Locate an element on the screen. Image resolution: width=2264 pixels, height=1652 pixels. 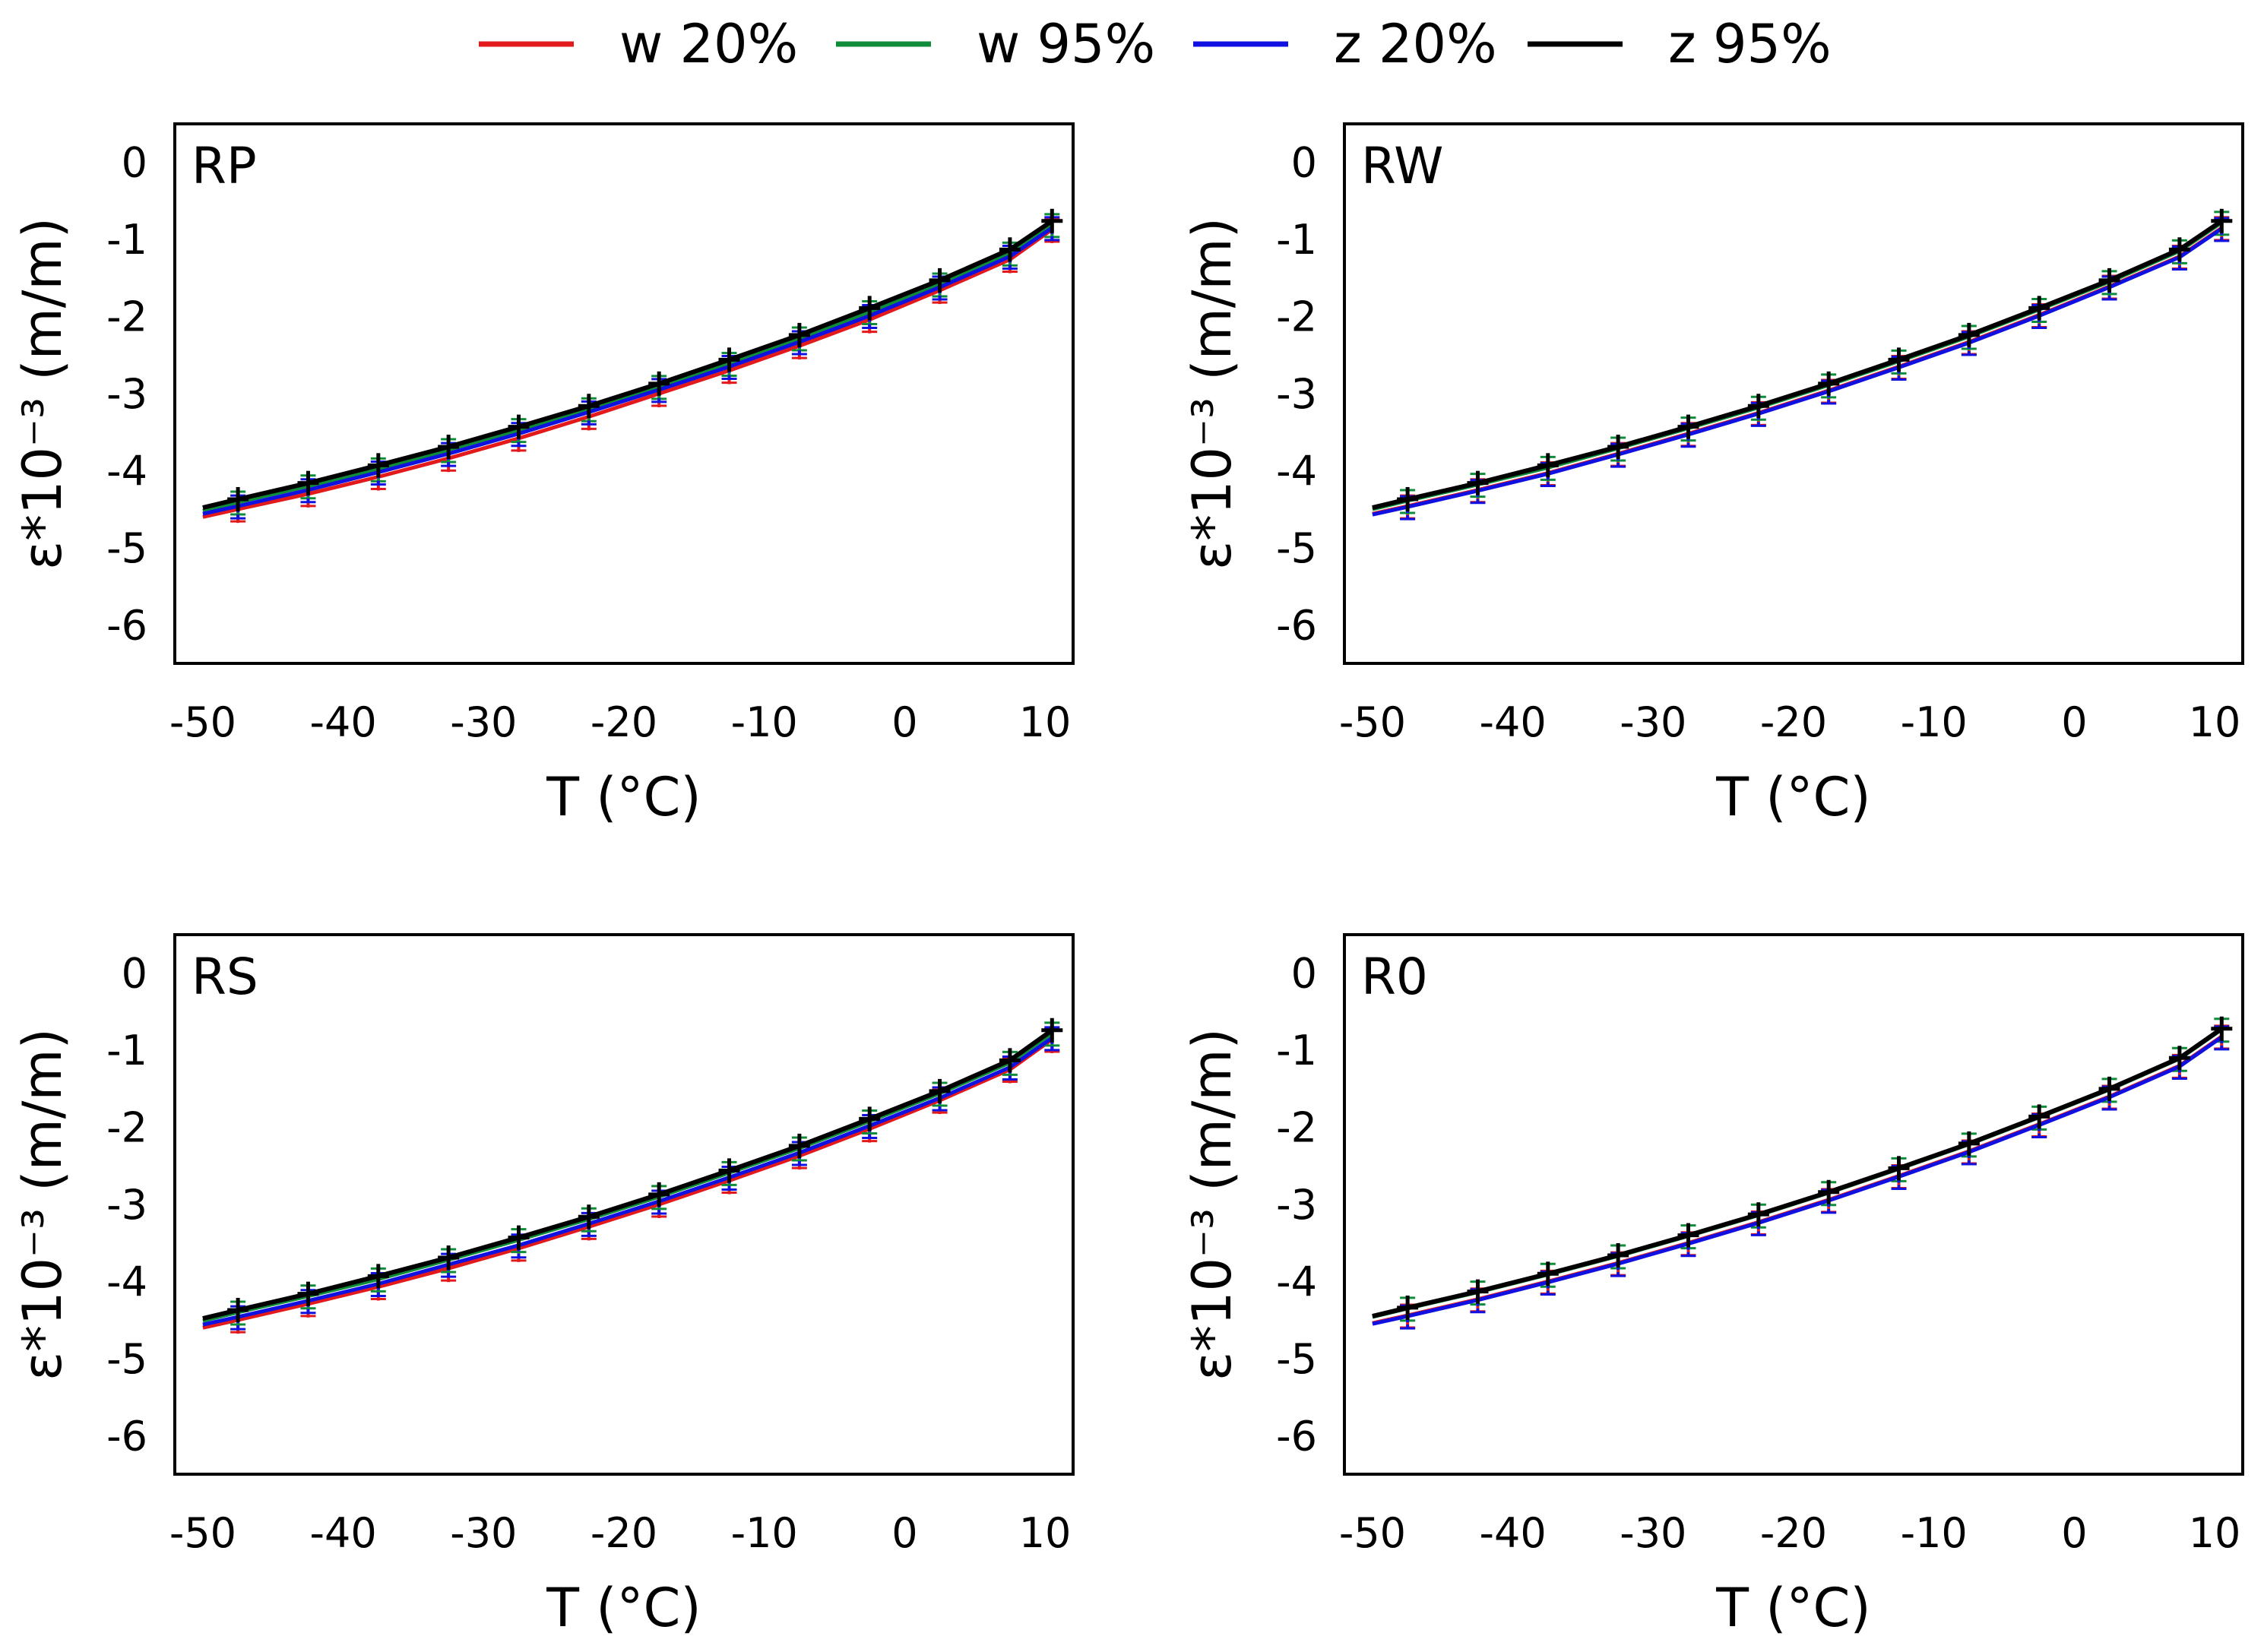
panel-label: R0 is located at coordinates (1394, 977).